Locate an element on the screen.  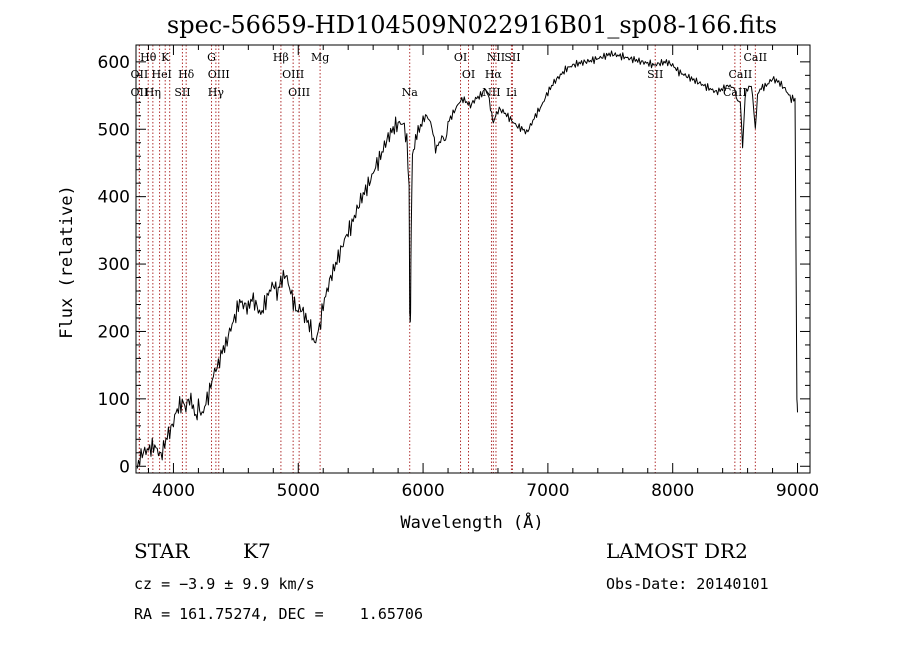
line-label-2: G is located at coordinates (211, 57).